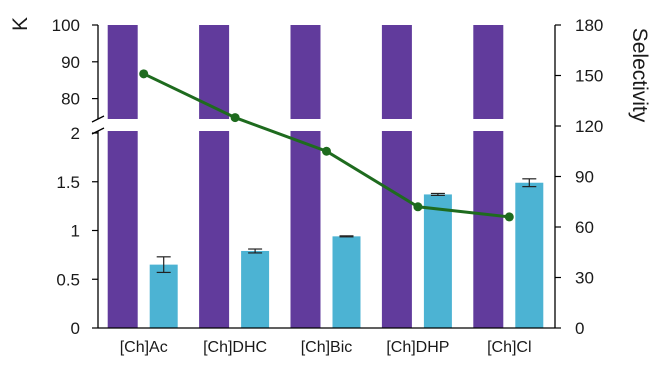 The image size is (657, 365). What do you see at coordinates (68, 182) in the screenshot?
I see `left-tick-label: 1.5` at bounding box center [68, 182].